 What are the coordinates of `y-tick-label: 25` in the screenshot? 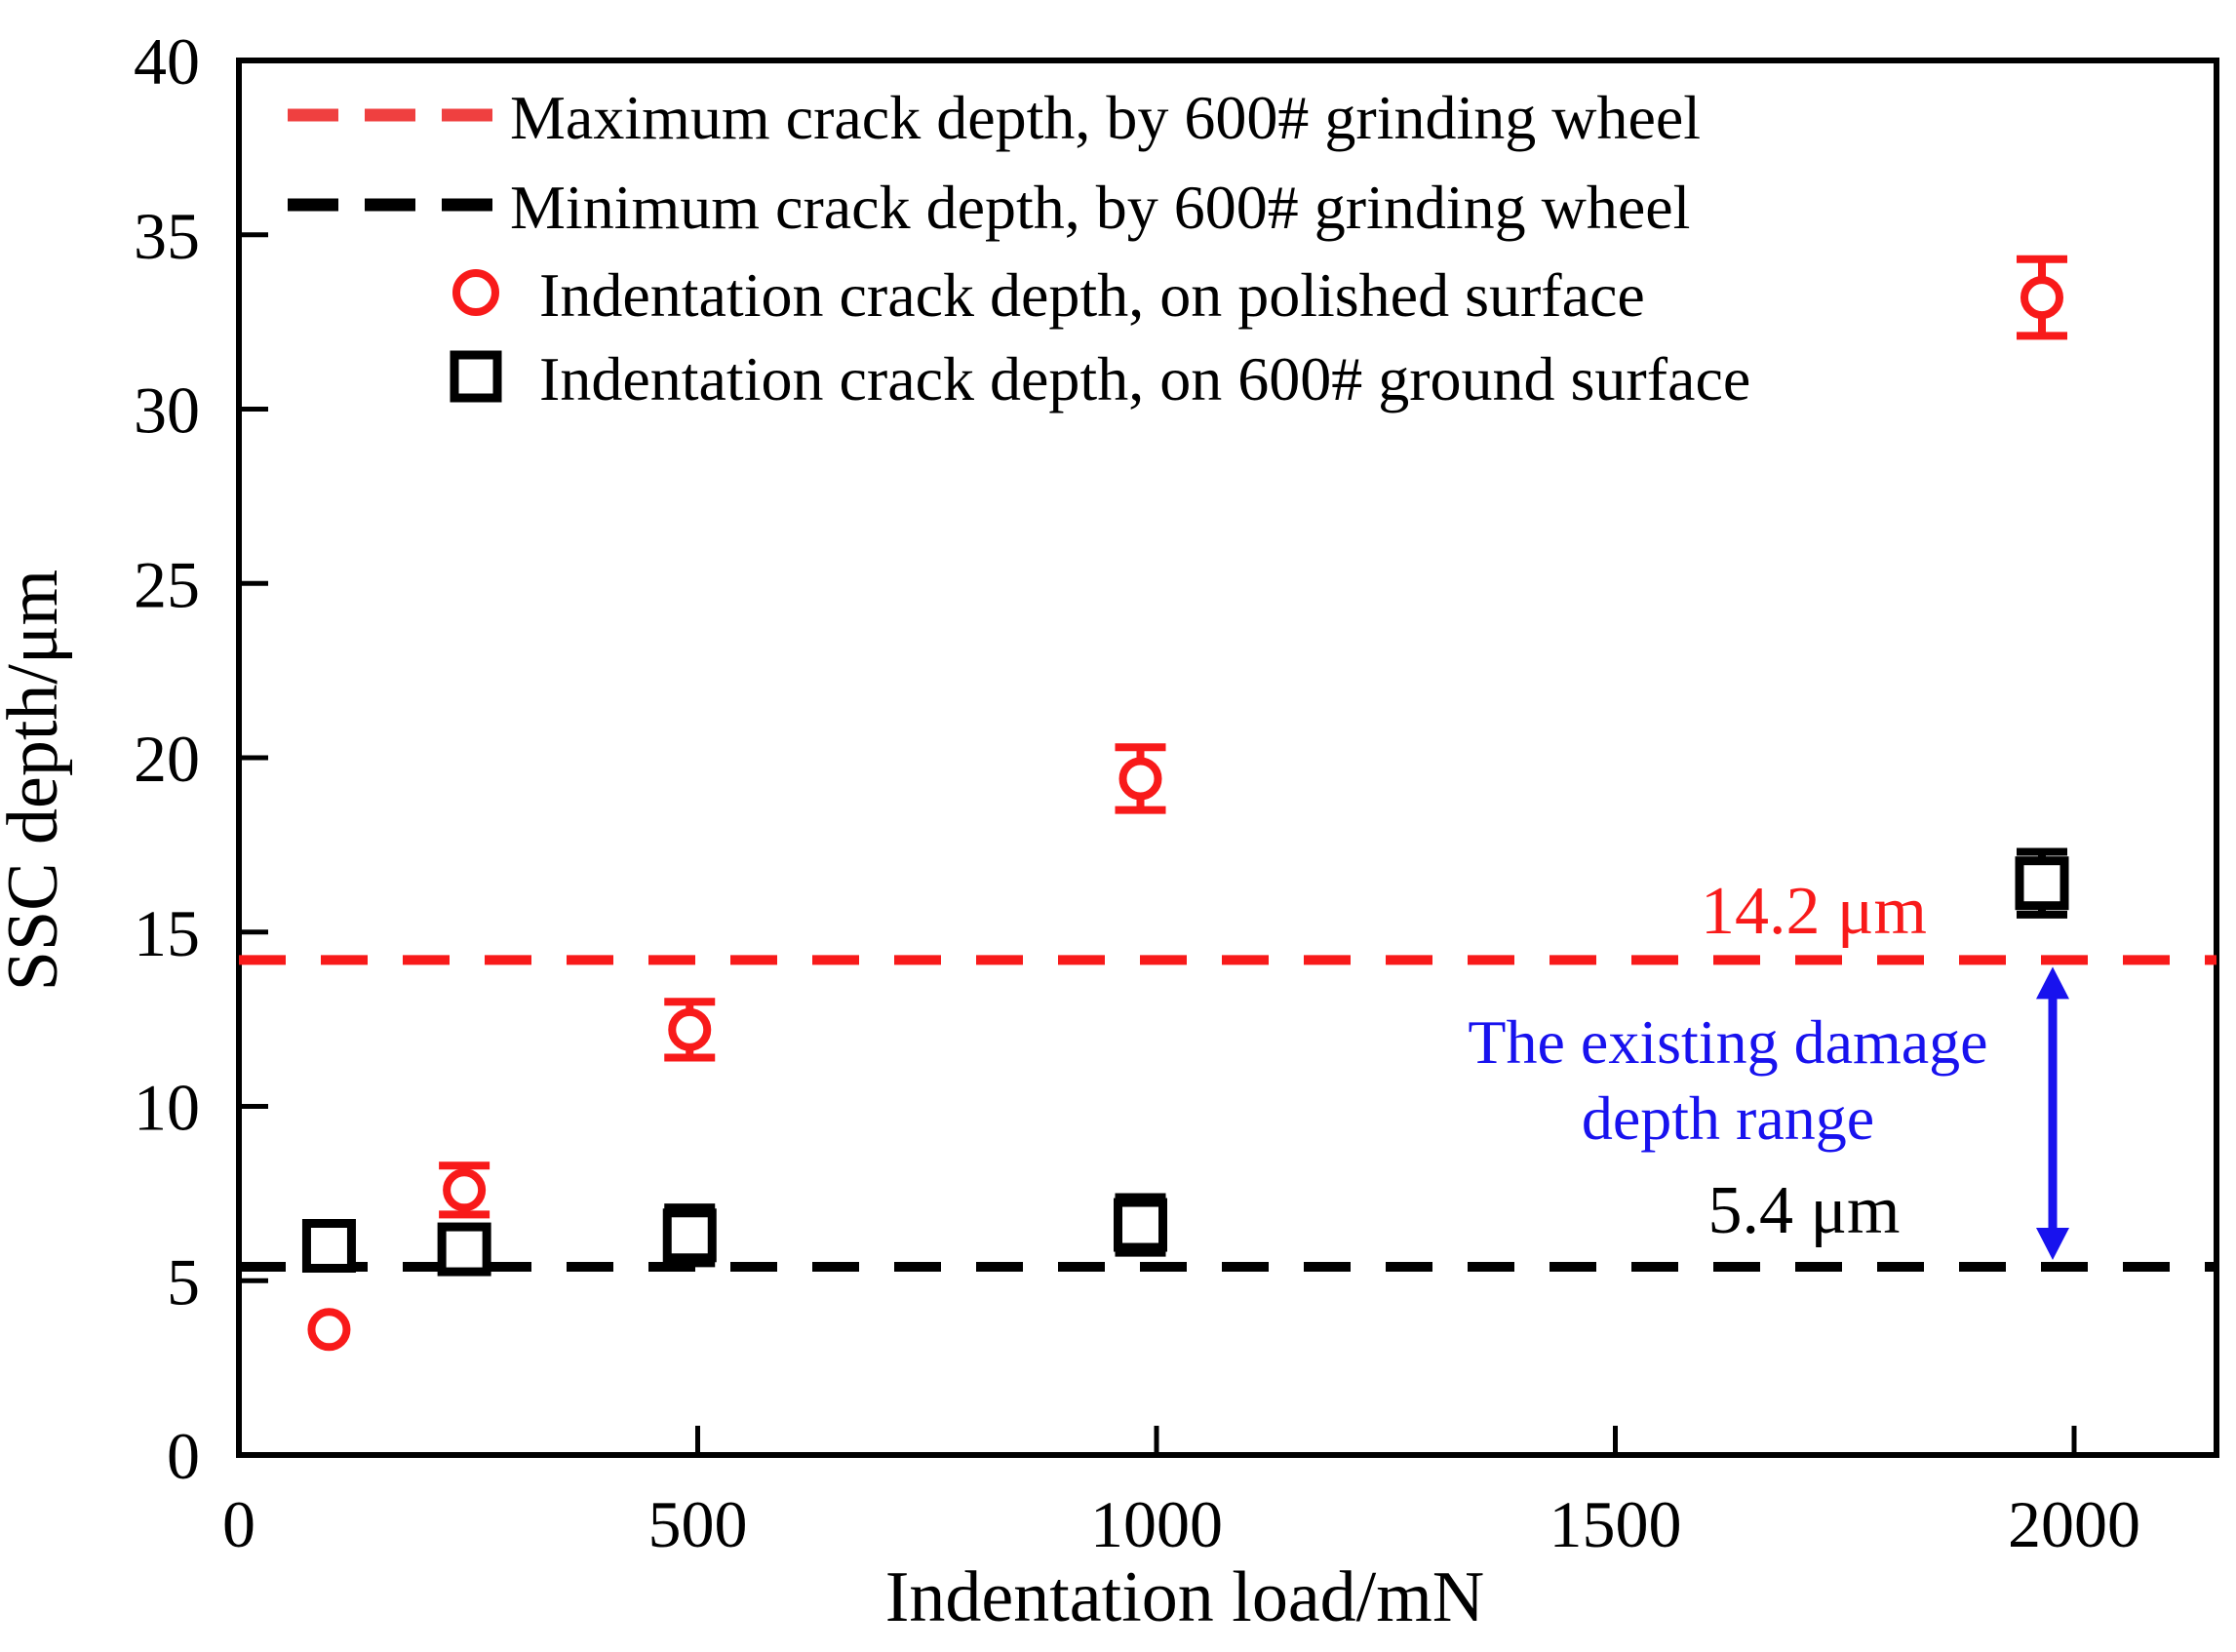 It's located at (167, 584).